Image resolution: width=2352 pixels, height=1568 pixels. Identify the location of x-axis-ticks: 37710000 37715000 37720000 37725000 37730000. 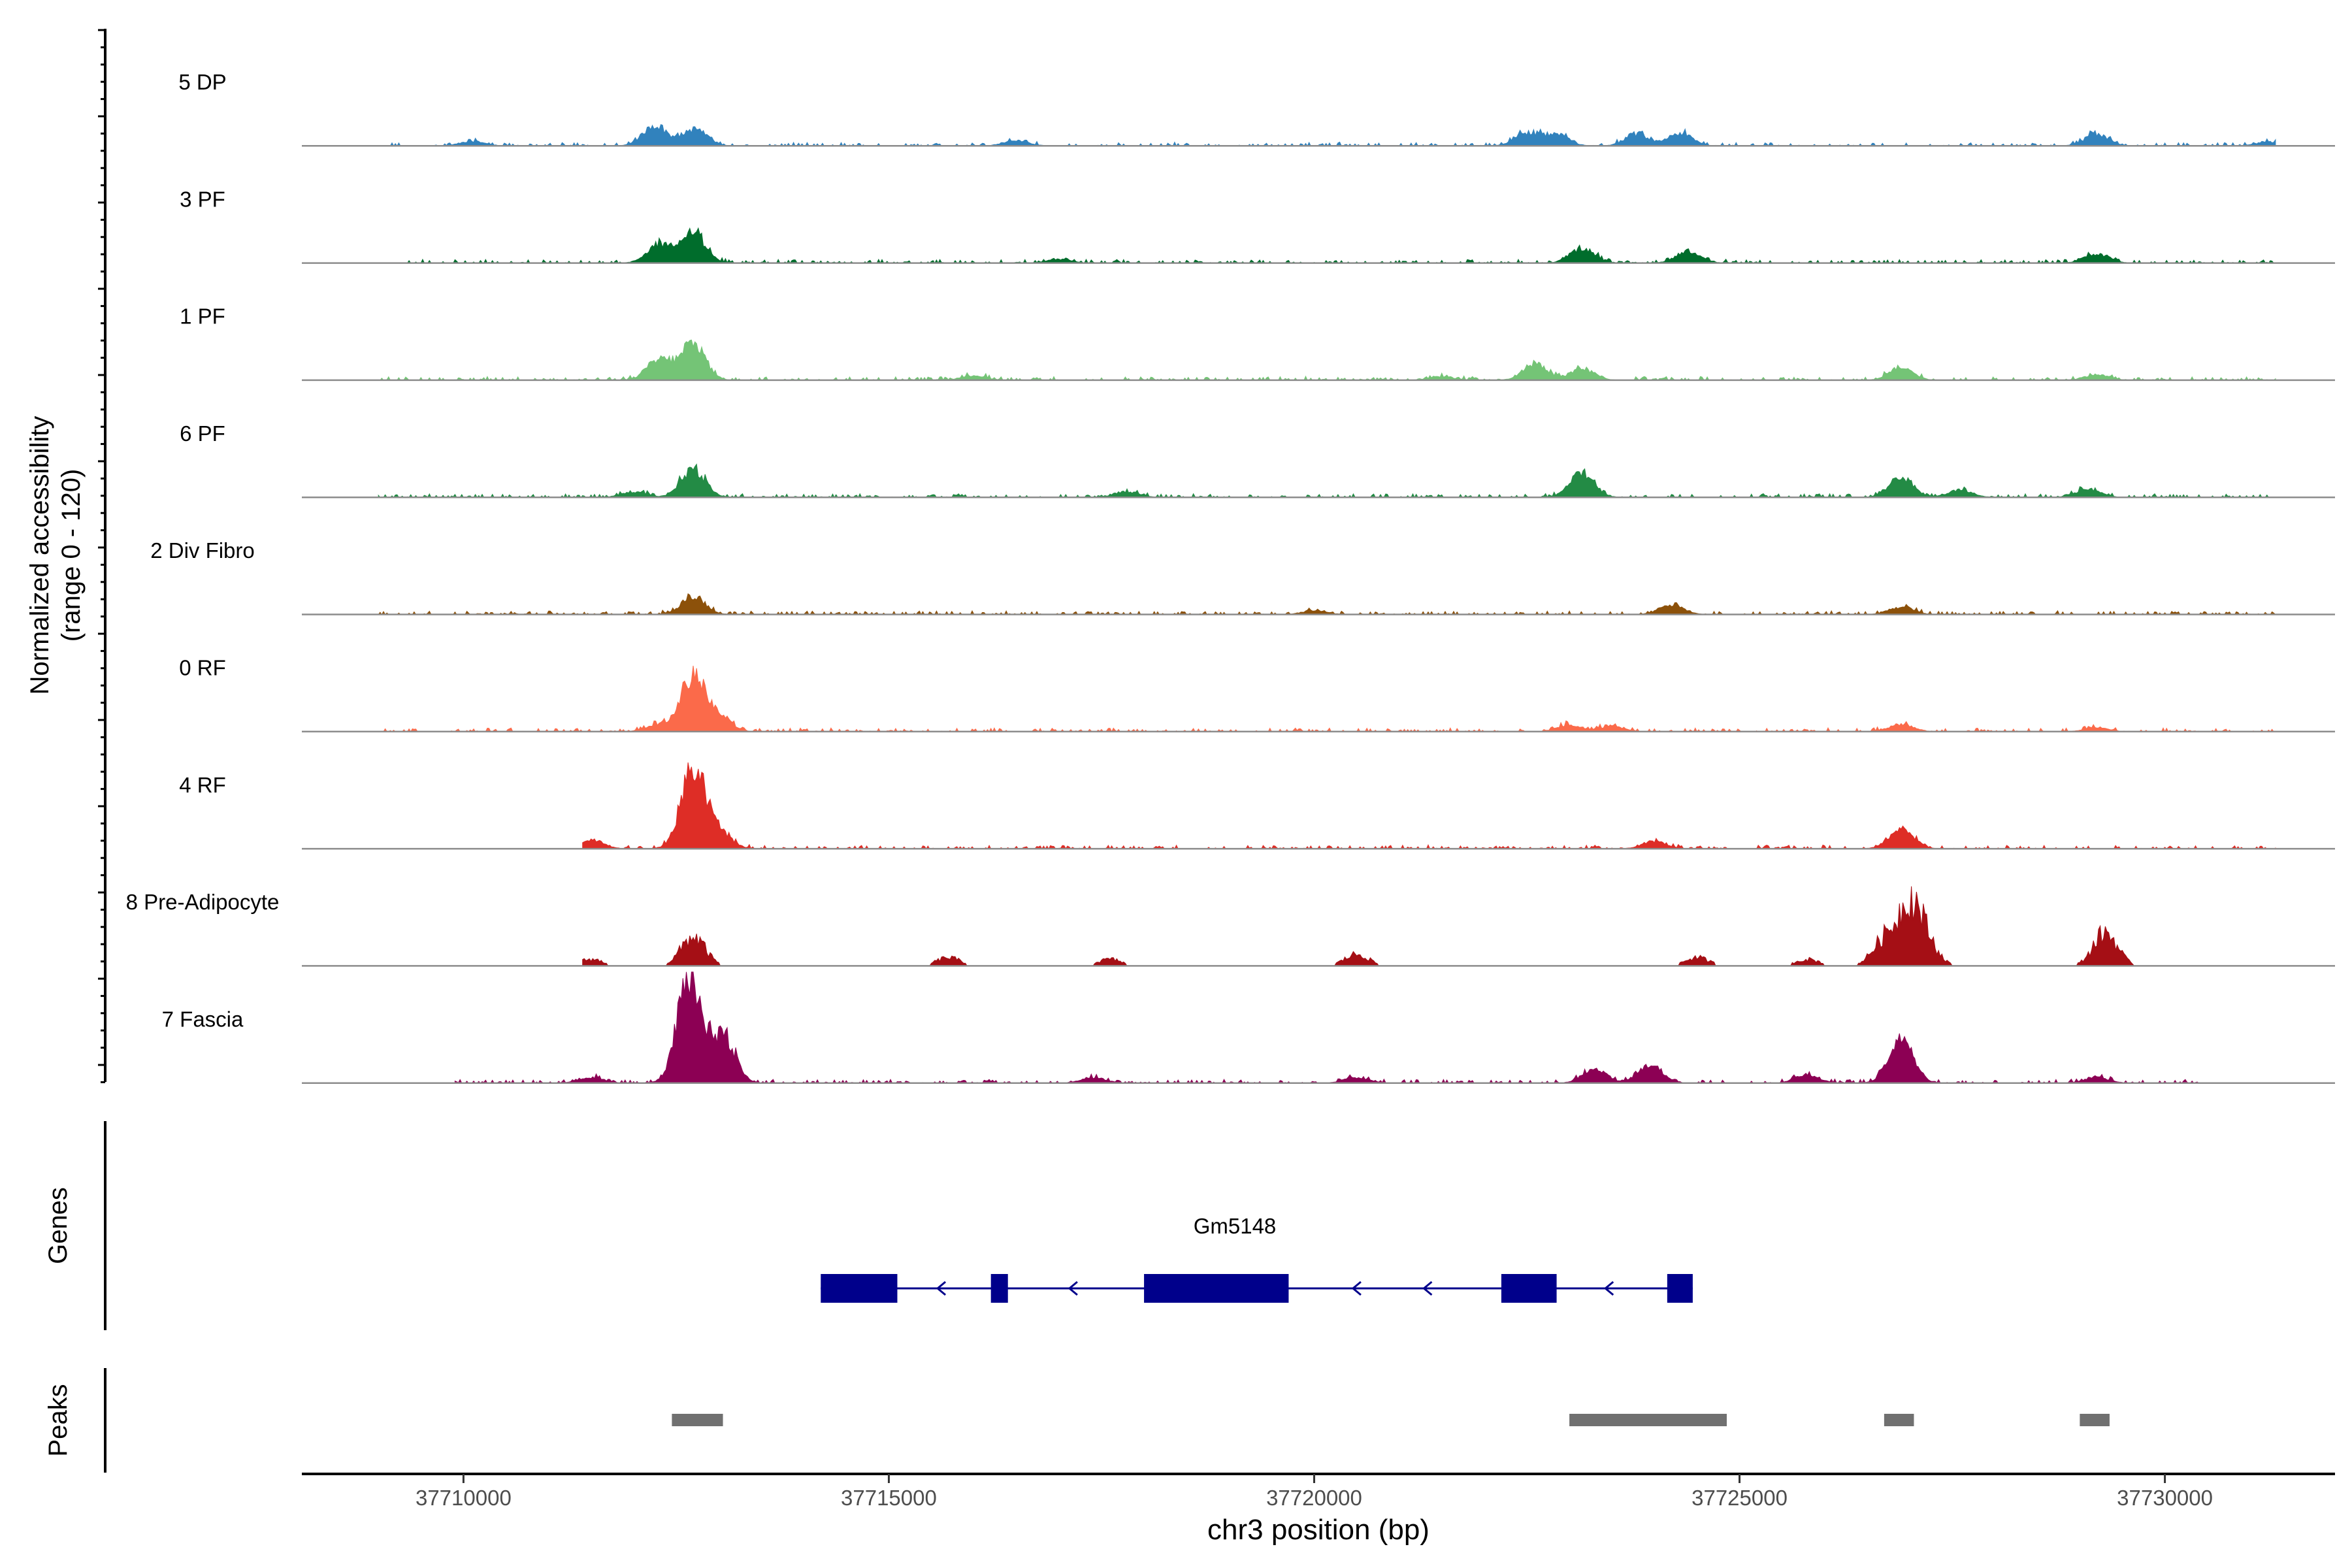
(1314, 1492).